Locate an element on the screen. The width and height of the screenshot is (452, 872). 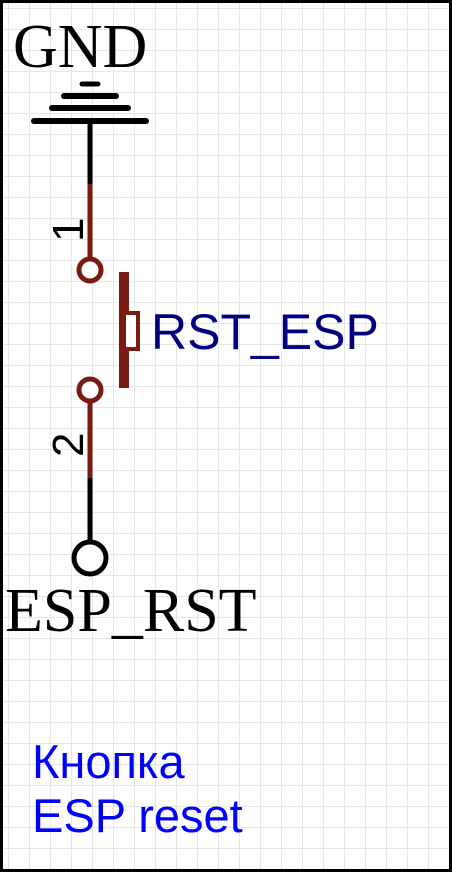
push-button-symbol is located at coordinates (129, 330).